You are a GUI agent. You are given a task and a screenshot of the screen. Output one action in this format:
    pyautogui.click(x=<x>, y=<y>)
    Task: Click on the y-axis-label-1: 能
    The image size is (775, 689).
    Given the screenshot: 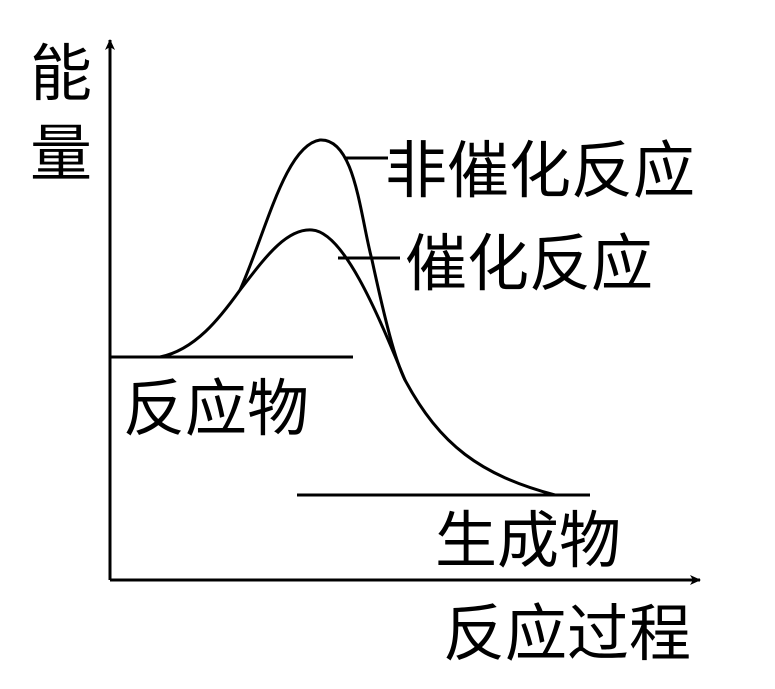 What is the action you would take?
    pyautogui.click(x=61, y=73)
    